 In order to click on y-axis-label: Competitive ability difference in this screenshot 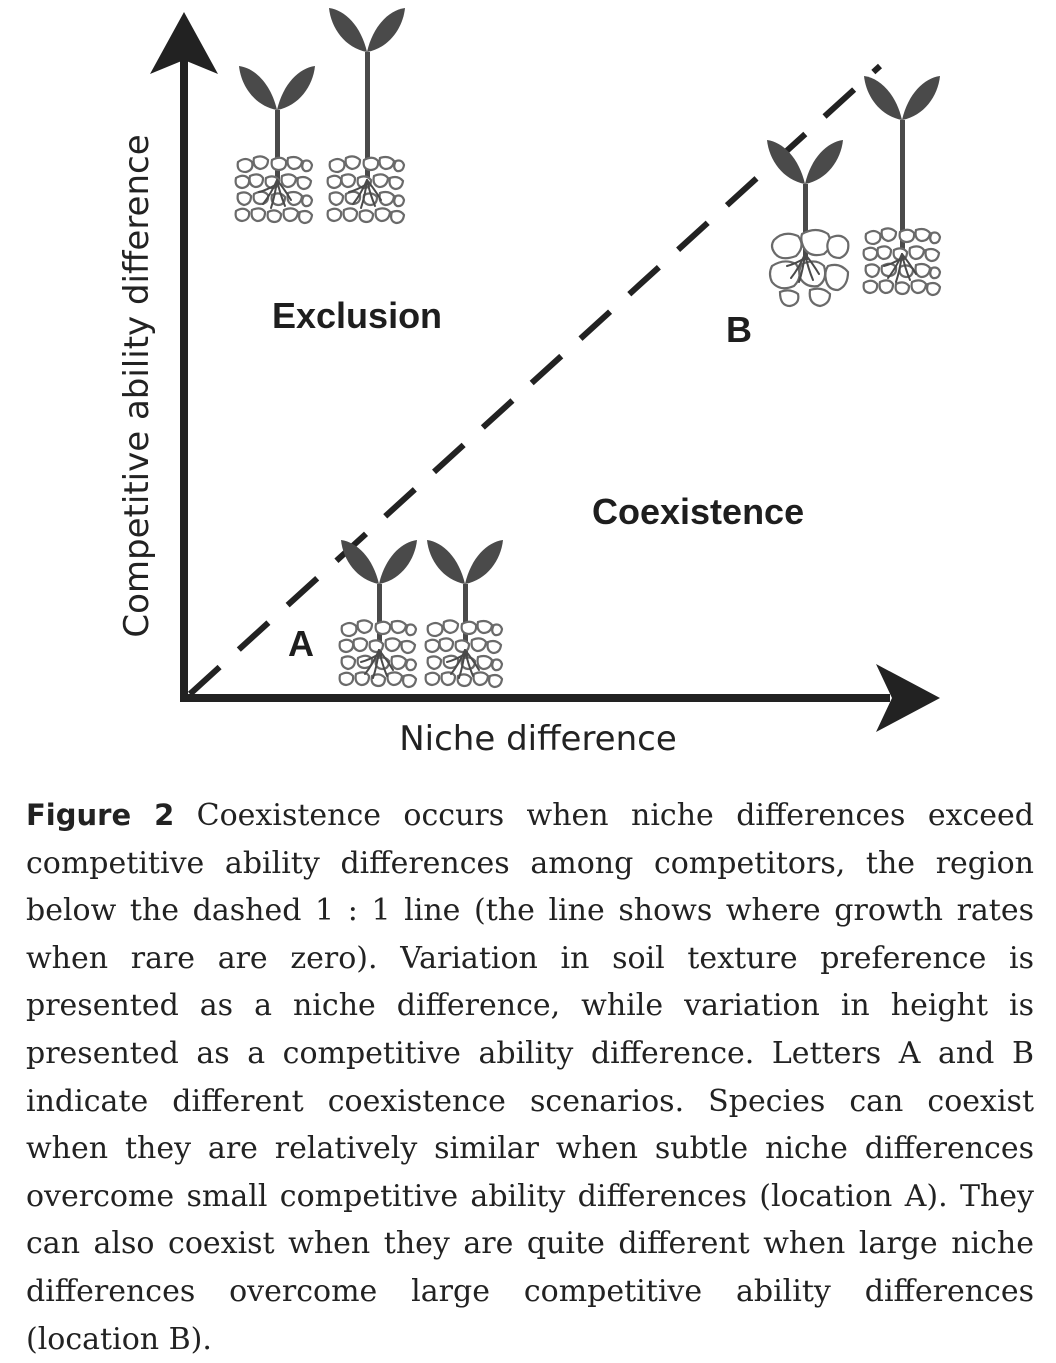, I will do `click(137, 385)`.